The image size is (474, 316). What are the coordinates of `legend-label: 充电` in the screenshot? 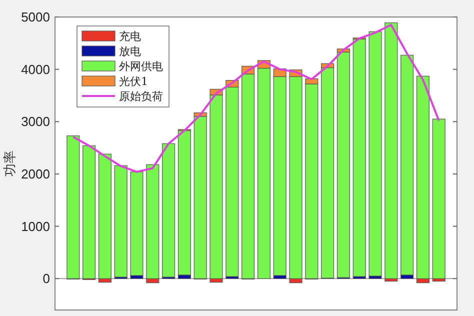 It's located at (130, 36).